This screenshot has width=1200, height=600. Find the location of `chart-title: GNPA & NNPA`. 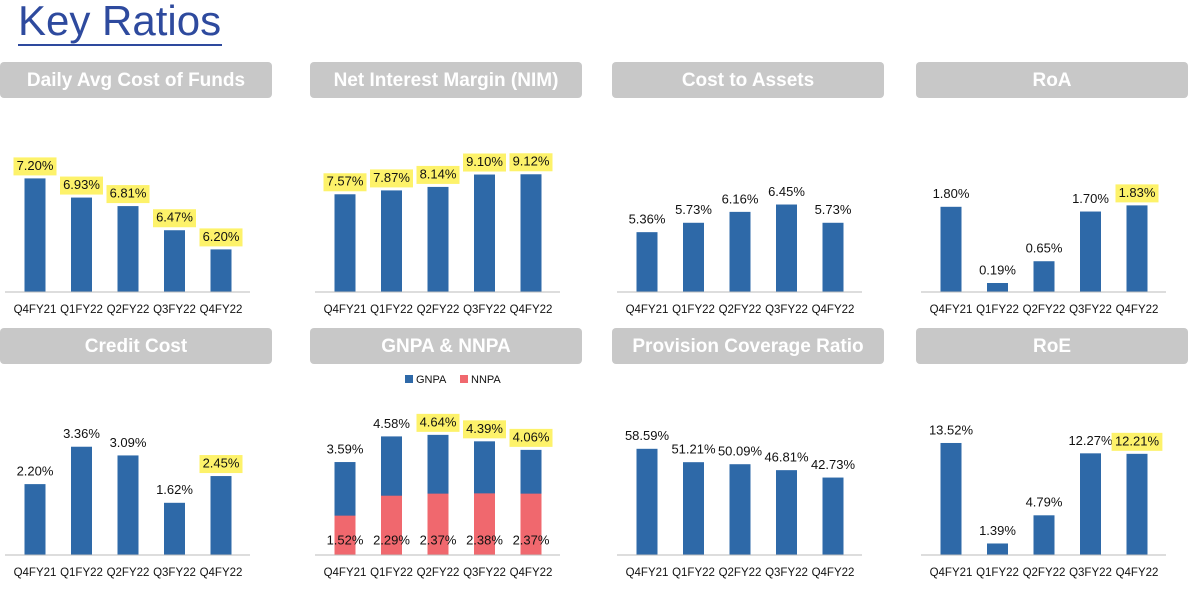

chart-title: GNPA & NNPA is located at coordinates (446, 346).